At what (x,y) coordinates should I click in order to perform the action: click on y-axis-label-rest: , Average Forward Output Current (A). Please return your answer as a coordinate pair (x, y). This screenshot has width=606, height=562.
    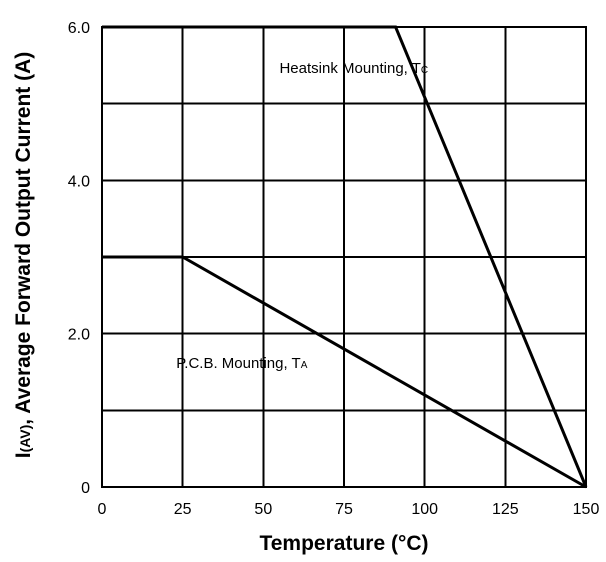
    Looking at the image, I should click on (23, 238).